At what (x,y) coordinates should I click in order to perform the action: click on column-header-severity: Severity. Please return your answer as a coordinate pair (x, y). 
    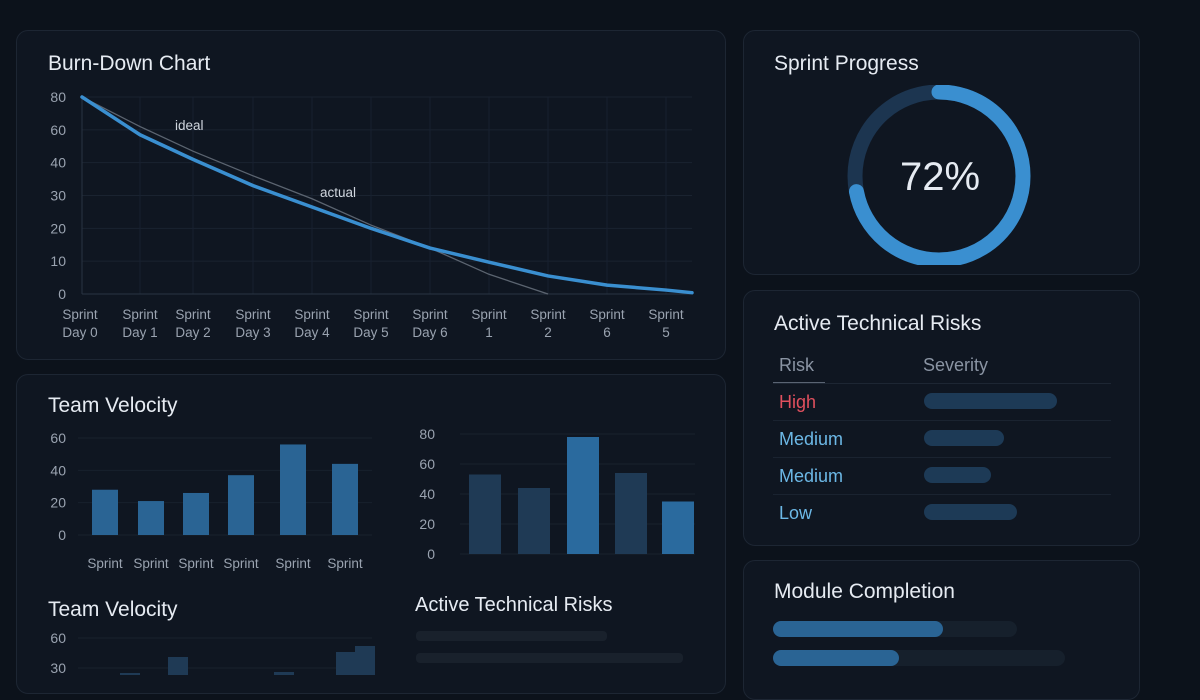
    Looking at the image, I should click on (956, 365).